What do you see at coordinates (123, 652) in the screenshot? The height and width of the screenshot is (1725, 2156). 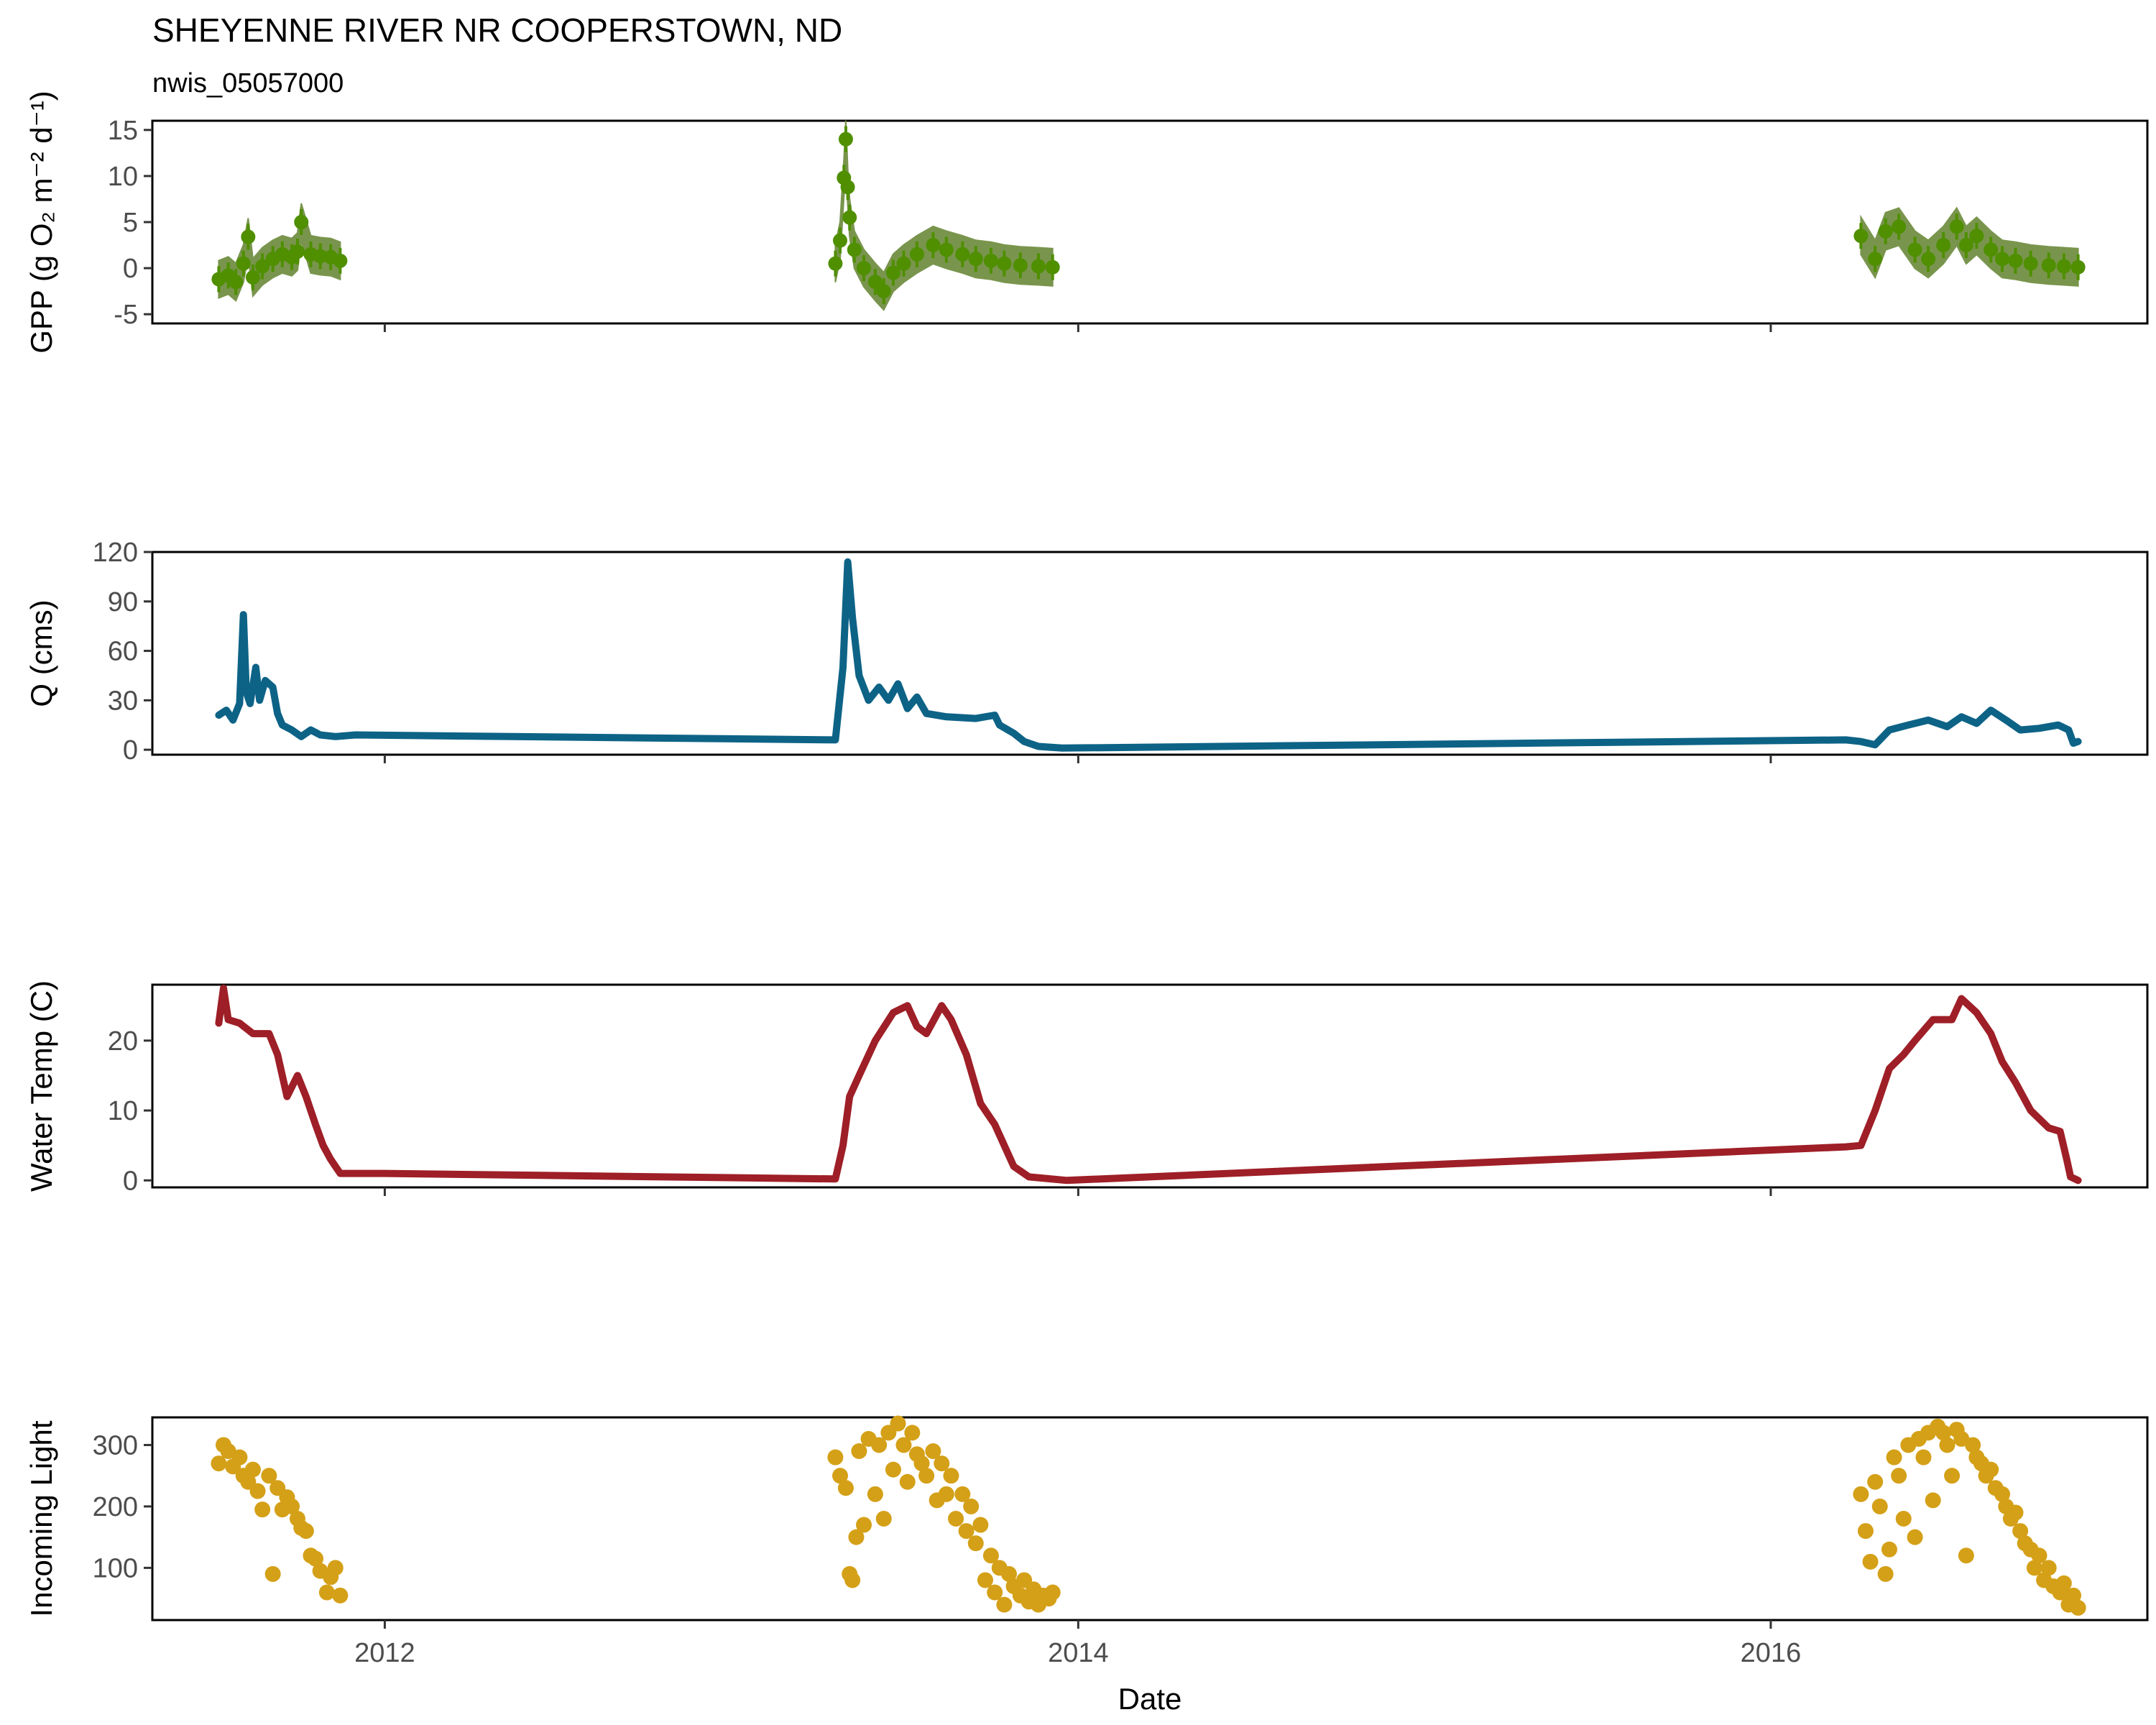 I see `y-tick-label: 60` at bounding box center [123, 652].